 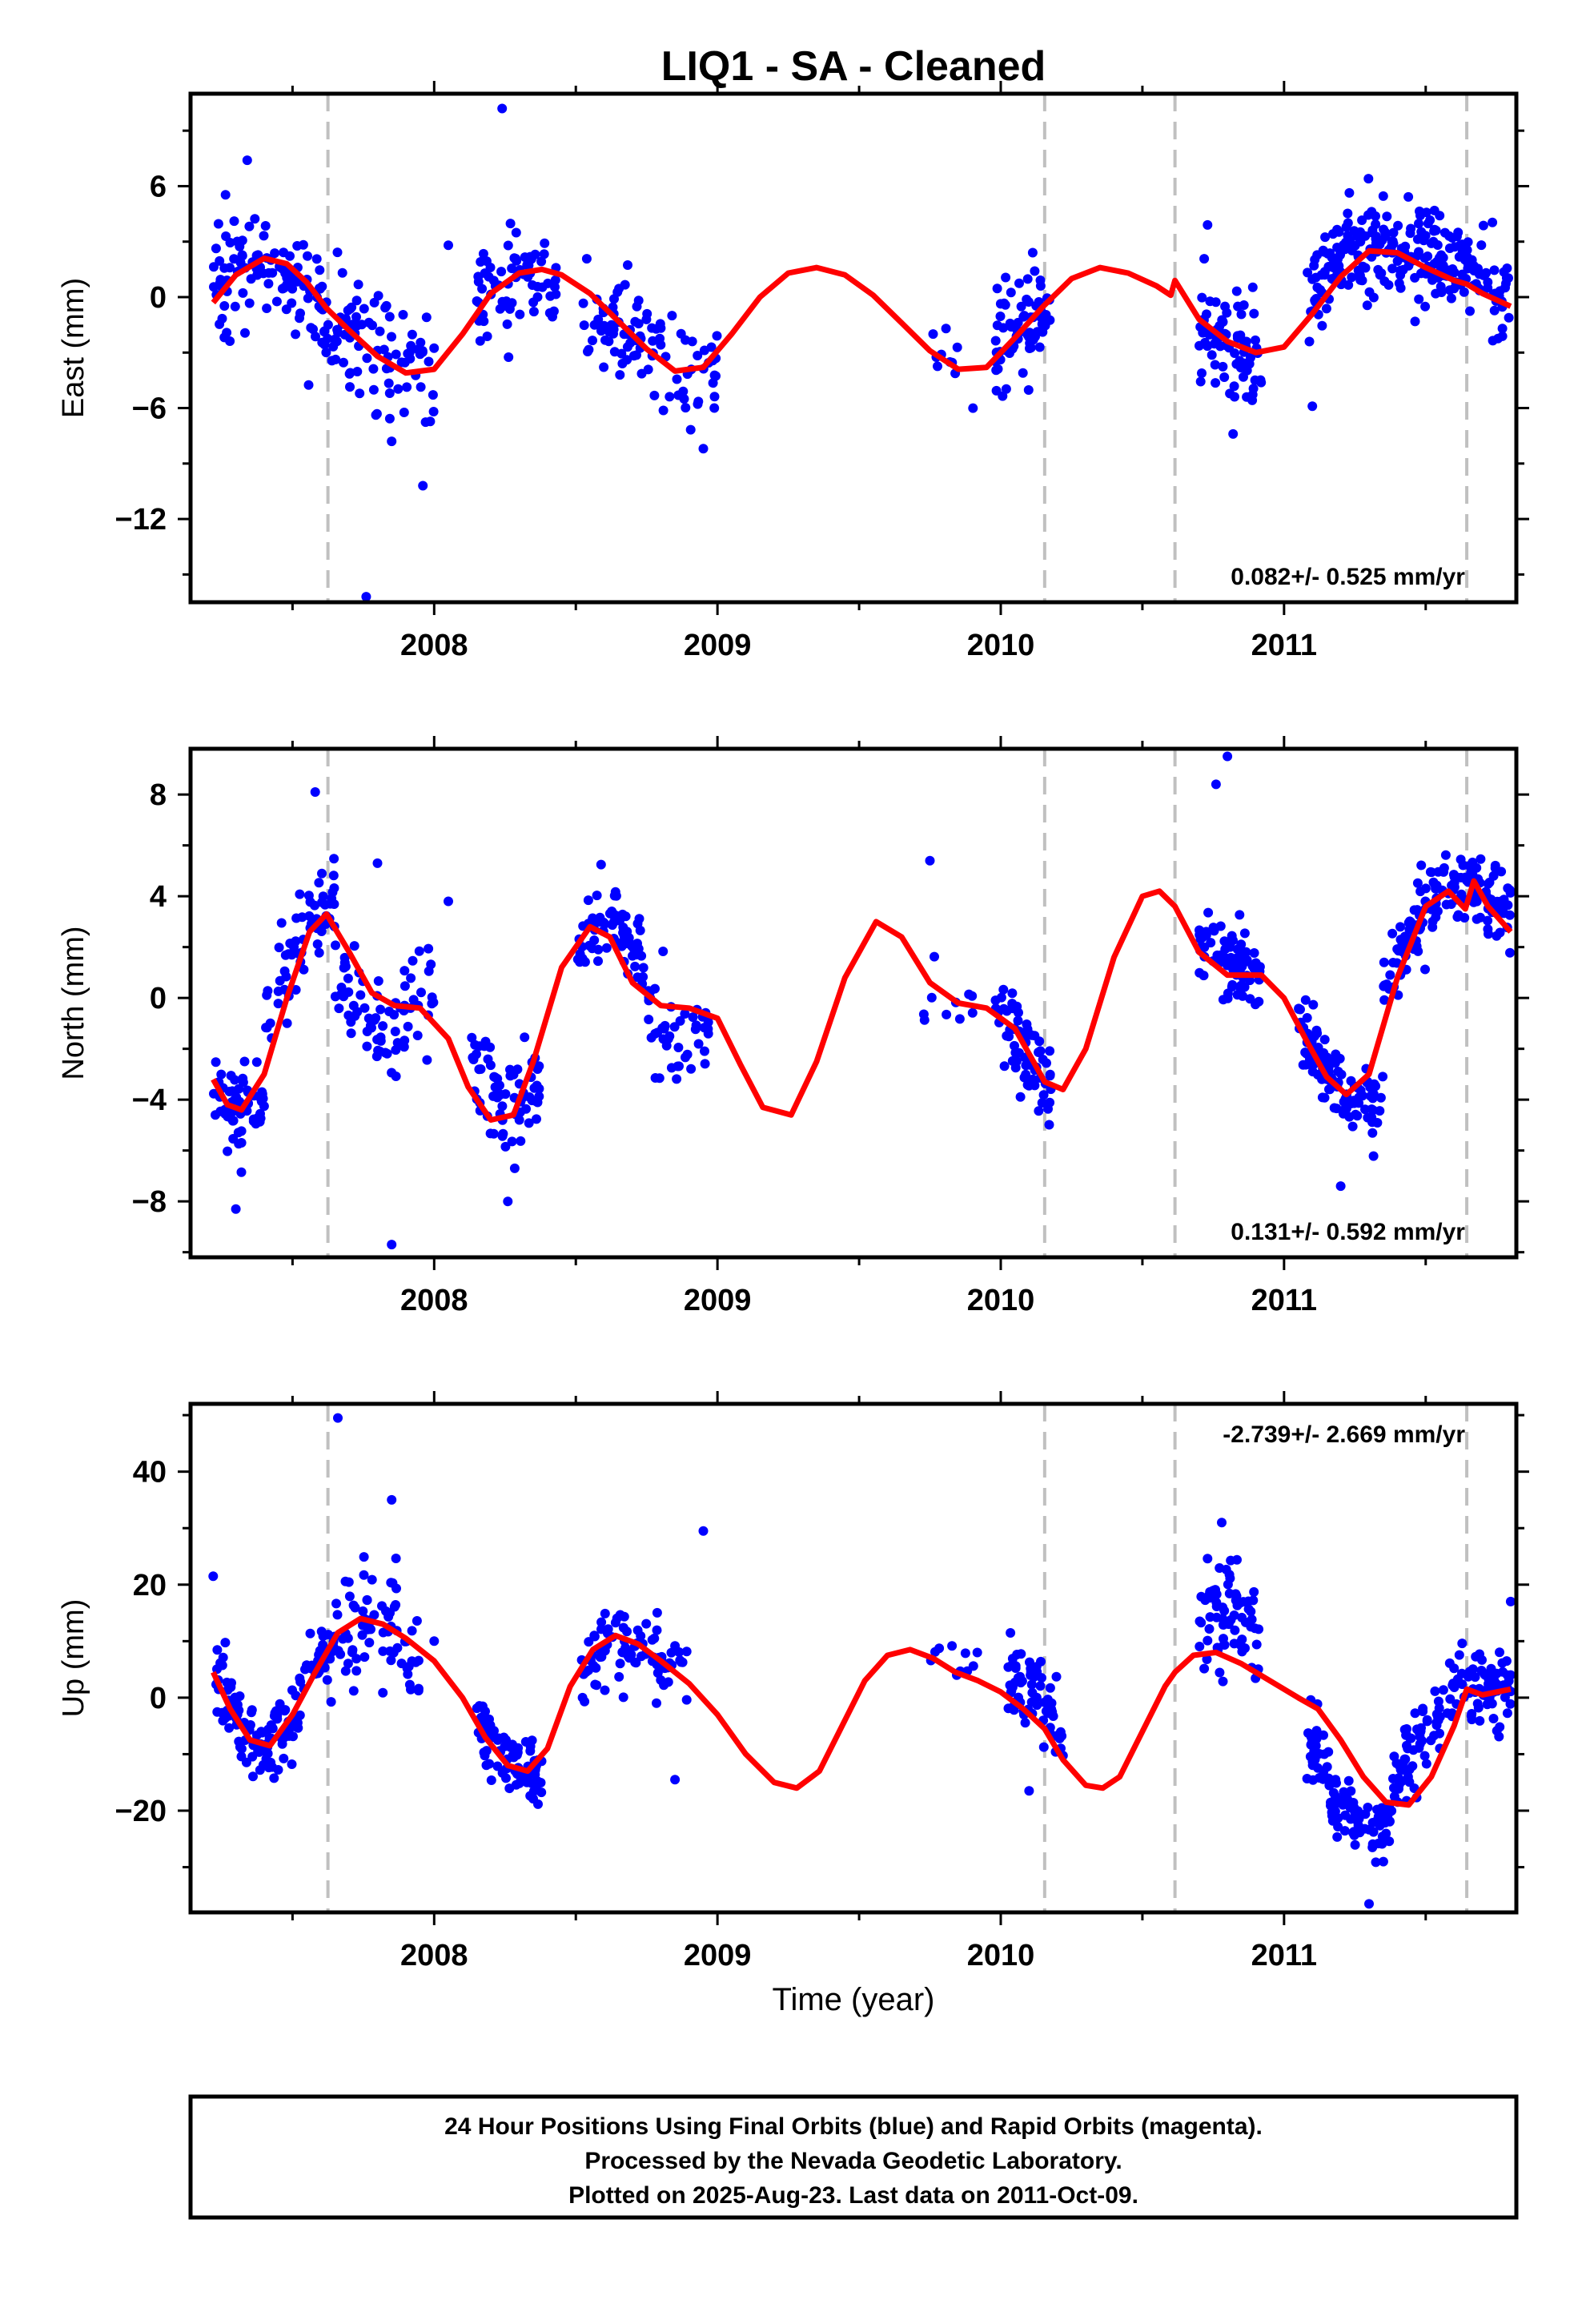 What do you see at coordinates (862, 1001) in the screenshot?
I see `model-line` at bounding box center [862, 1001].